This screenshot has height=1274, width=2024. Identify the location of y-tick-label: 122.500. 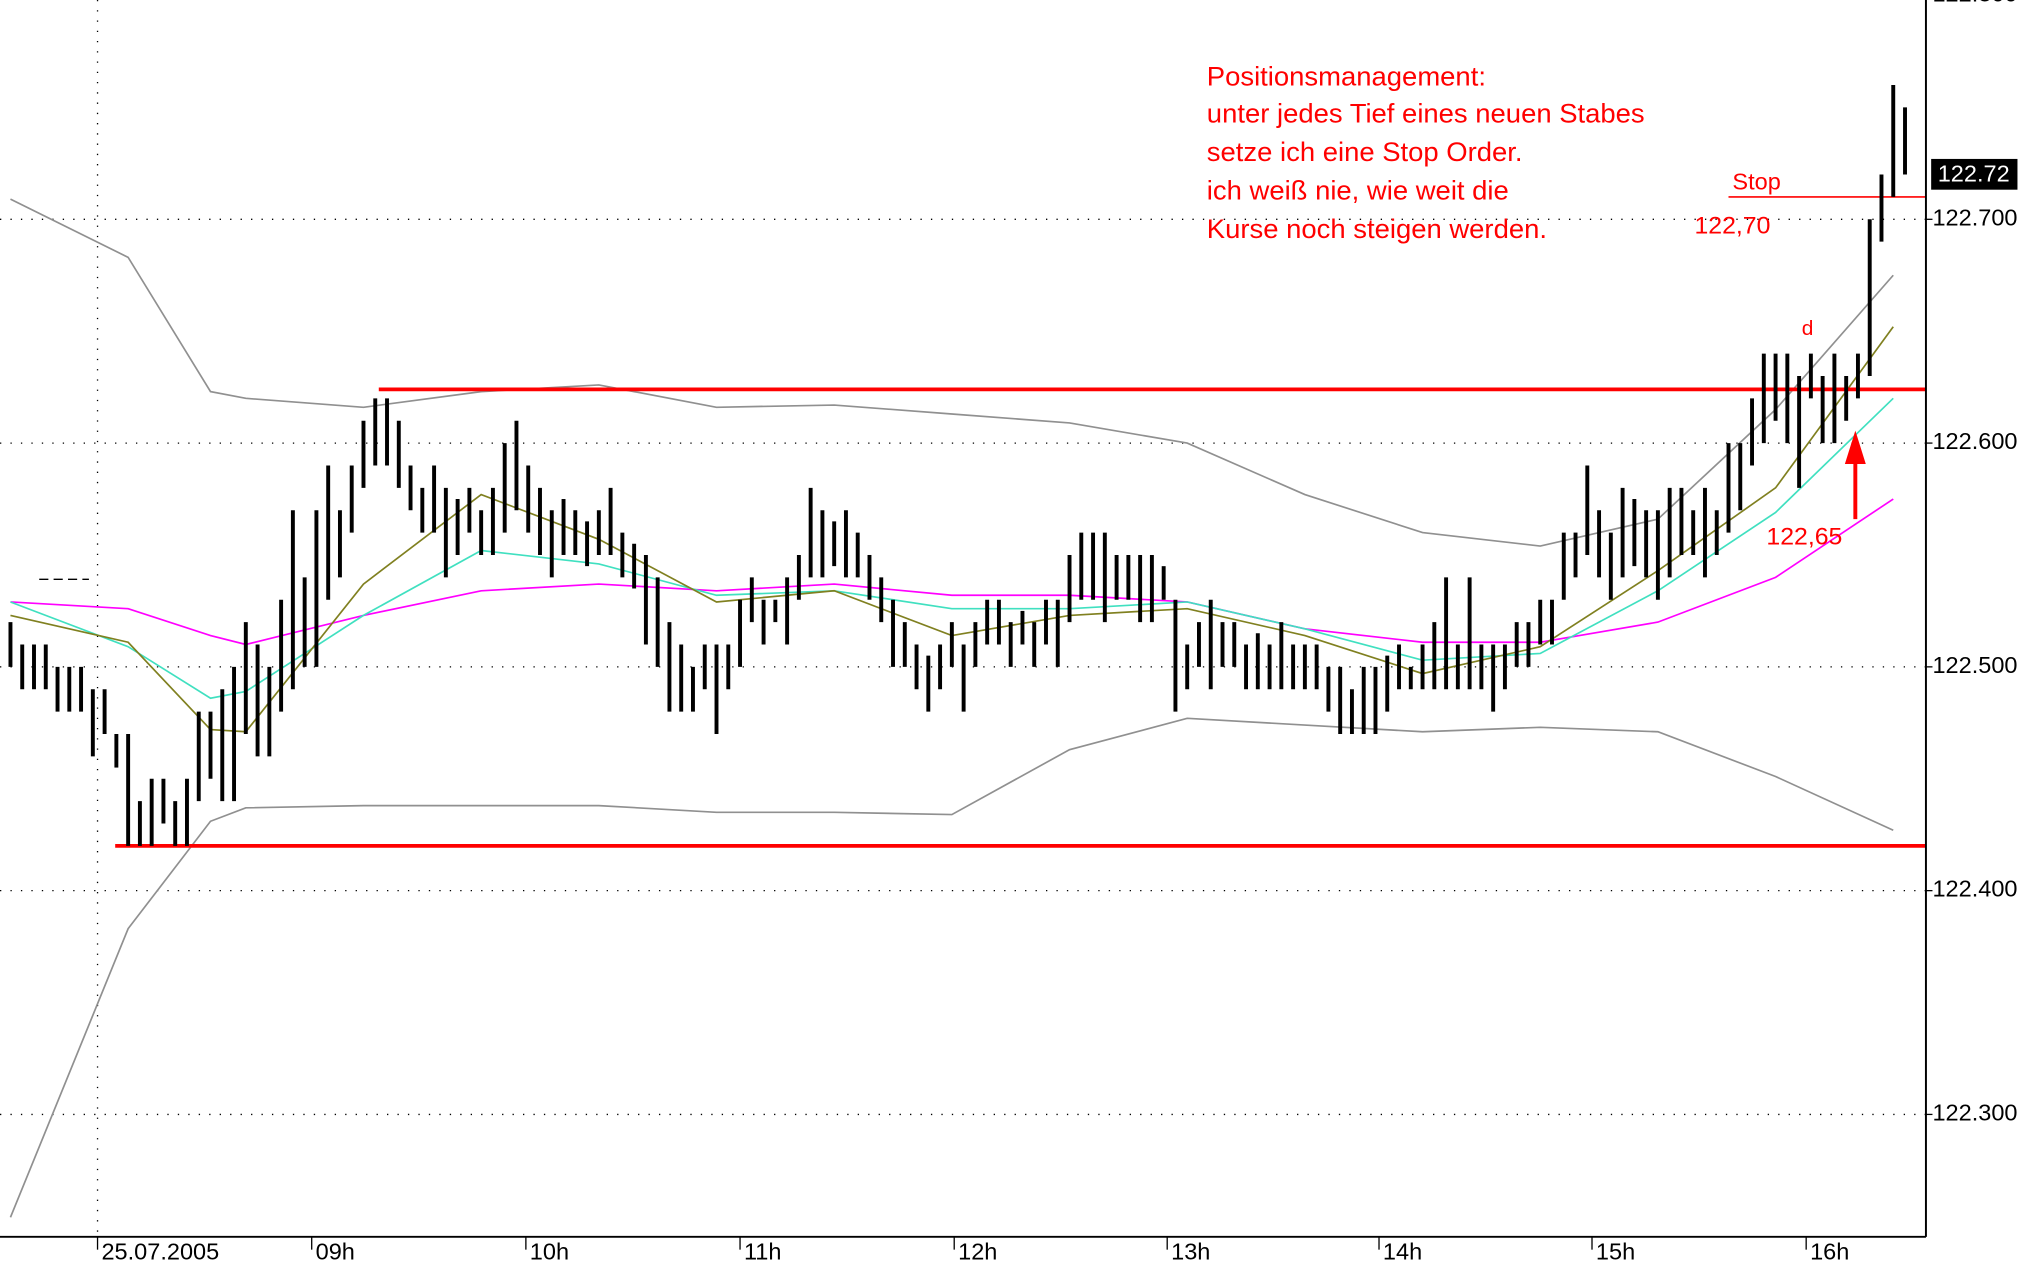
(1974, 665).